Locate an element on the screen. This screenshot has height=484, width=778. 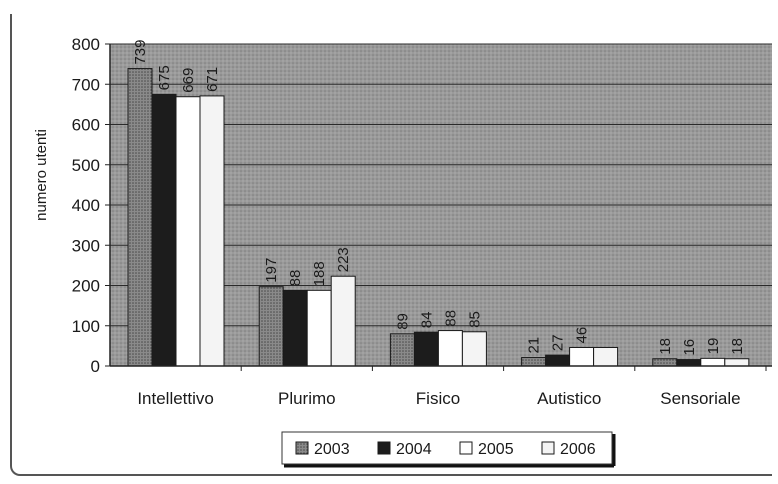
bar-2004-fisico is located at coordinates (426, 349).